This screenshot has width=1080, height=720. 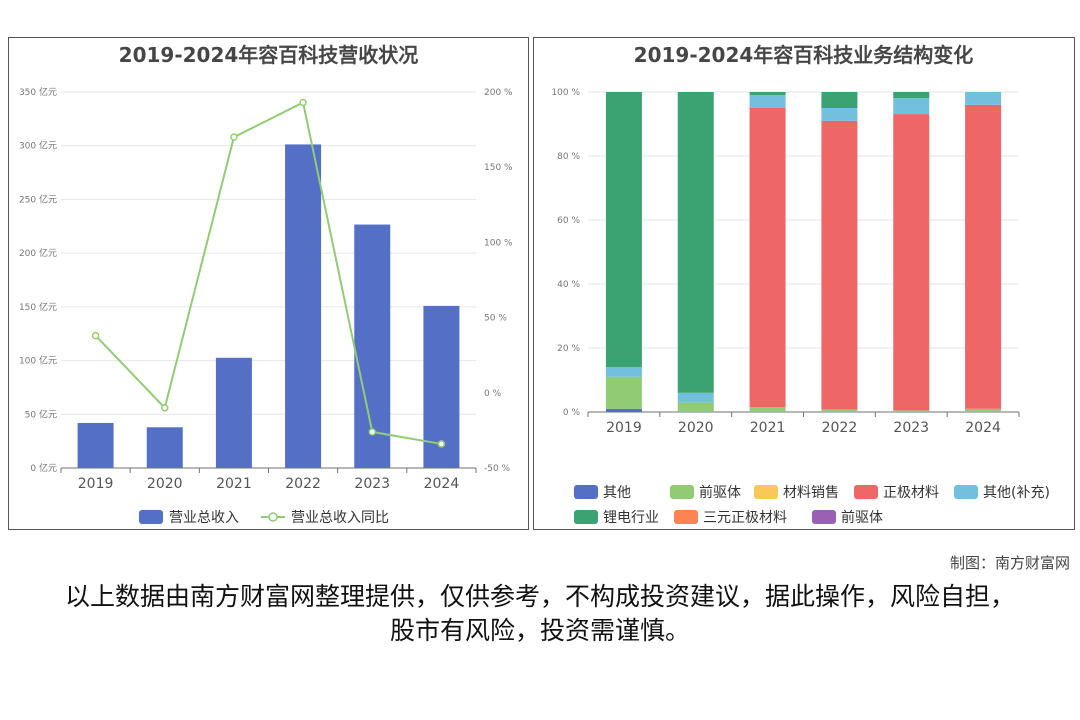 I want to click on legend-label: 其他(补充), so click(x=1016, y=493).